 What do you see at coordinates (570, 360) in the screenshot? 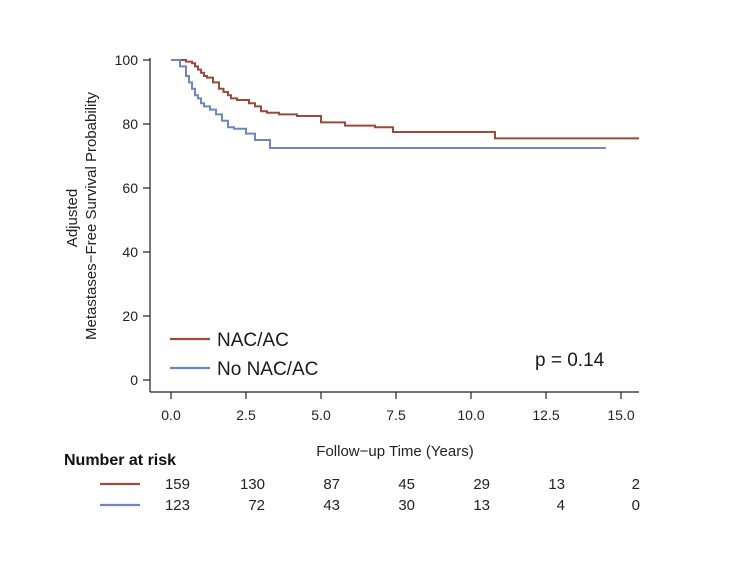
I see `p-value-annotation: p = 0.14` at bounding box center [570, 360].